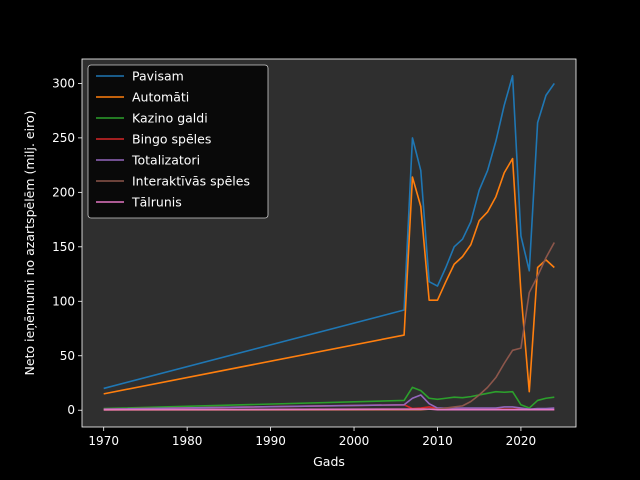 This screenshot has height=480, width=640. Describe the element at coordinates (63, 301) in the screenshot. I see `y-tick-label: 100` at that location.